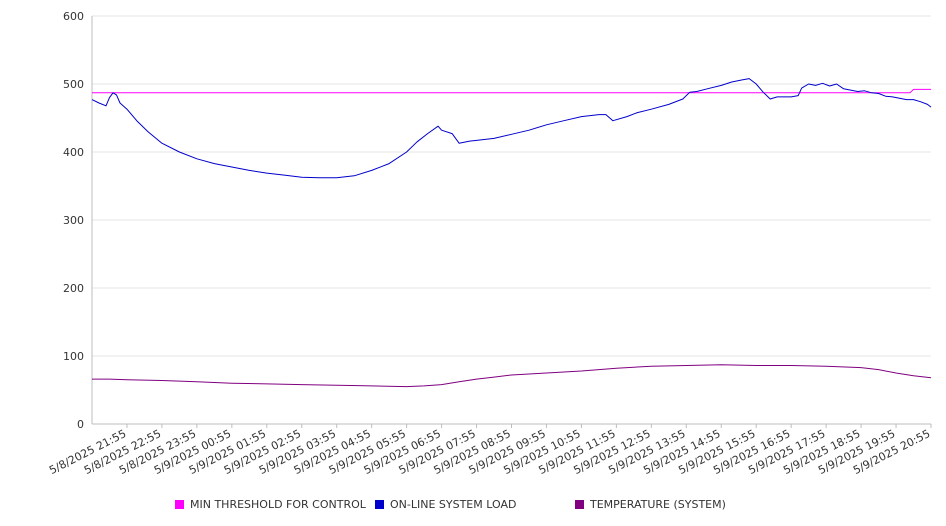 Image resolution: width=946 pixels, height=526 pixels. I want to click on y-axis-ticks: 0 100 200 300 400 500 600, so click(73, 220).